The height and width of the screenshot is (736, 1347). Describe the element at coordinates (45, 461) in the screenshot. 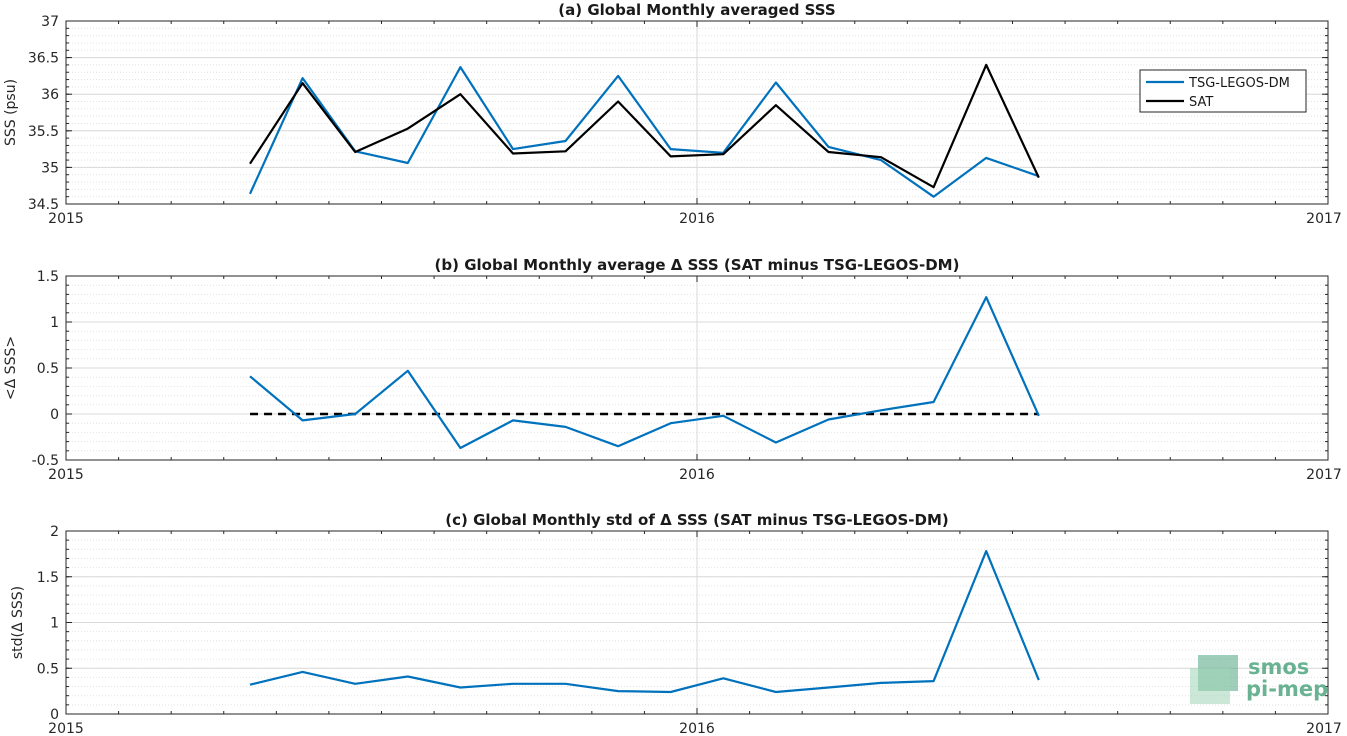

I see `y-tick-label: -0.5` at that location.